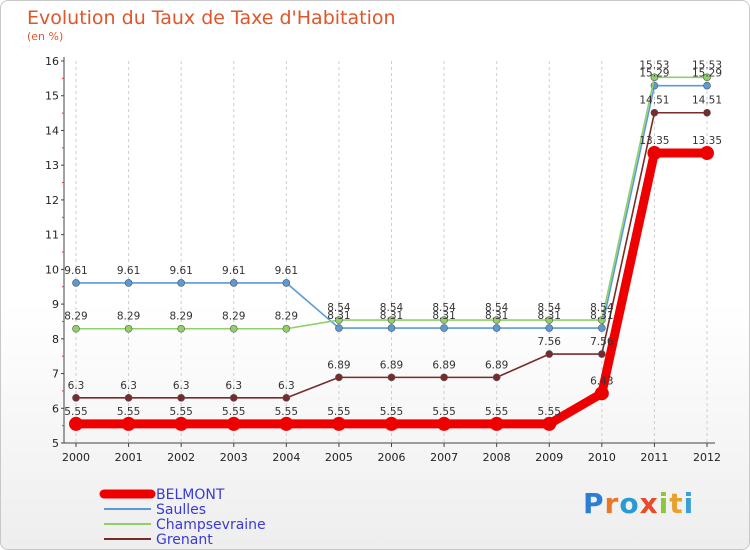 The width and height of the screenshot is (750, 550). I want to click on data-label-champsevraine: 15.53, so click(654, 65).